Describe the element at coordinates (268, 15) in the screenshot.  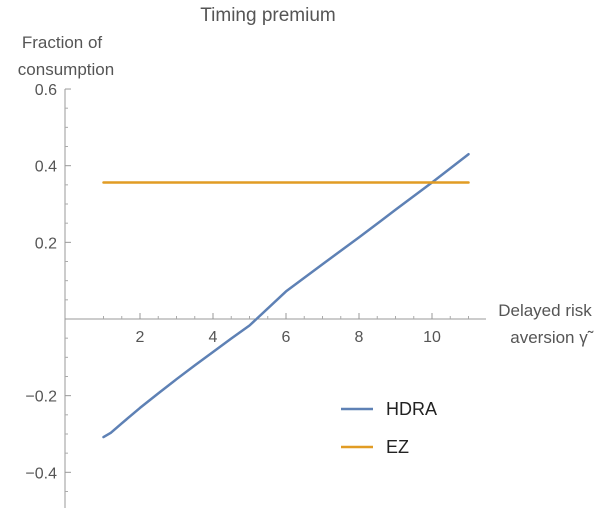
I see `chart-title: Timing premium` at that location.